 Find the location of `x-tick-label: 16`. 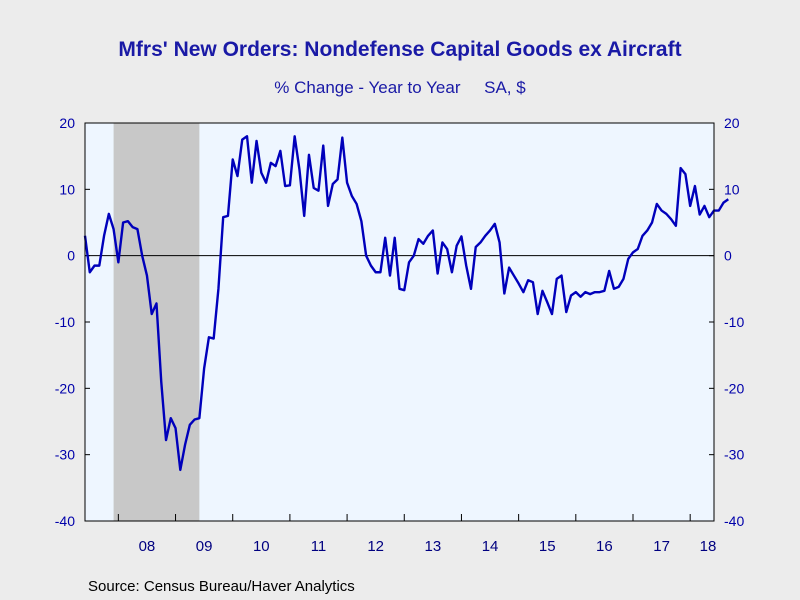

x-tick-label: 16 is located at coordinates (604, 546).